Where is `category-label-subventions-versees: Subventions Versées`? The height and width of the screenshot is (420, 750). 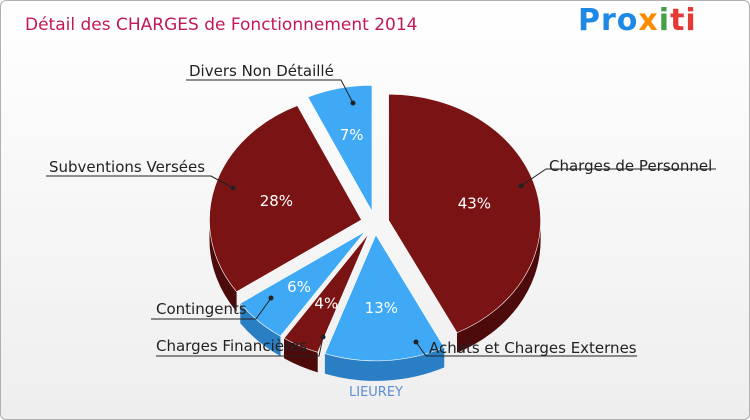
category-label-subventions-versees: Subventions Versées is located at coordinates (127, 167).